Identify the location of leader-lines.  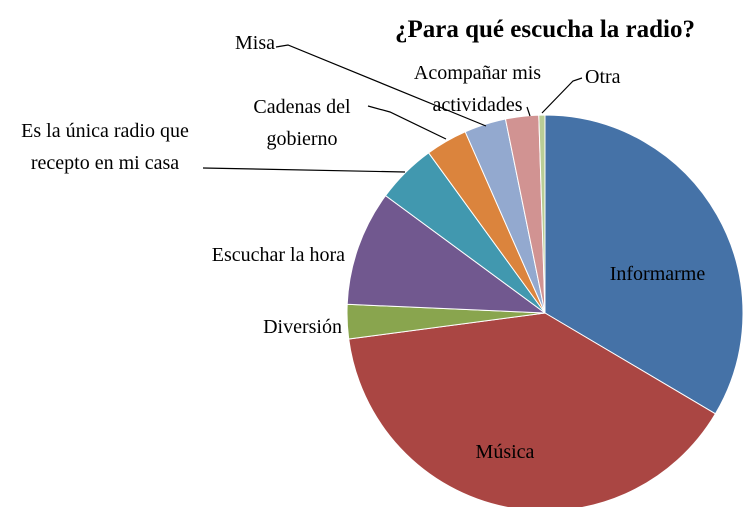
(392, 108).